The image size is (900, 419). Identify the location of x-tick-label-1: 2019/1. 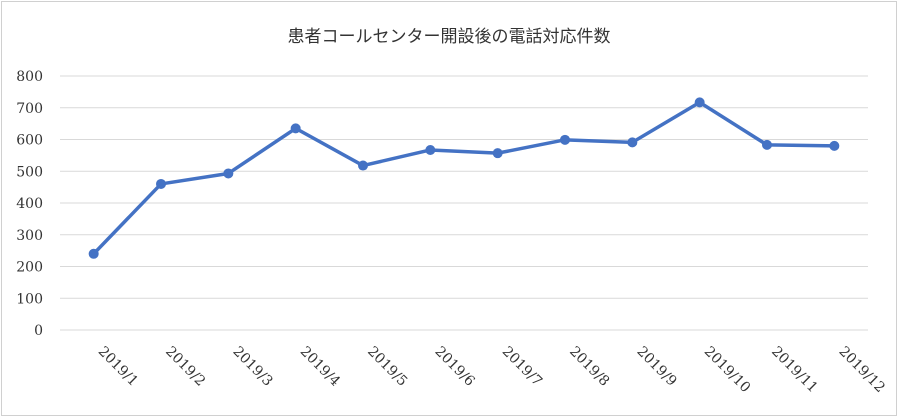
(118, 367).